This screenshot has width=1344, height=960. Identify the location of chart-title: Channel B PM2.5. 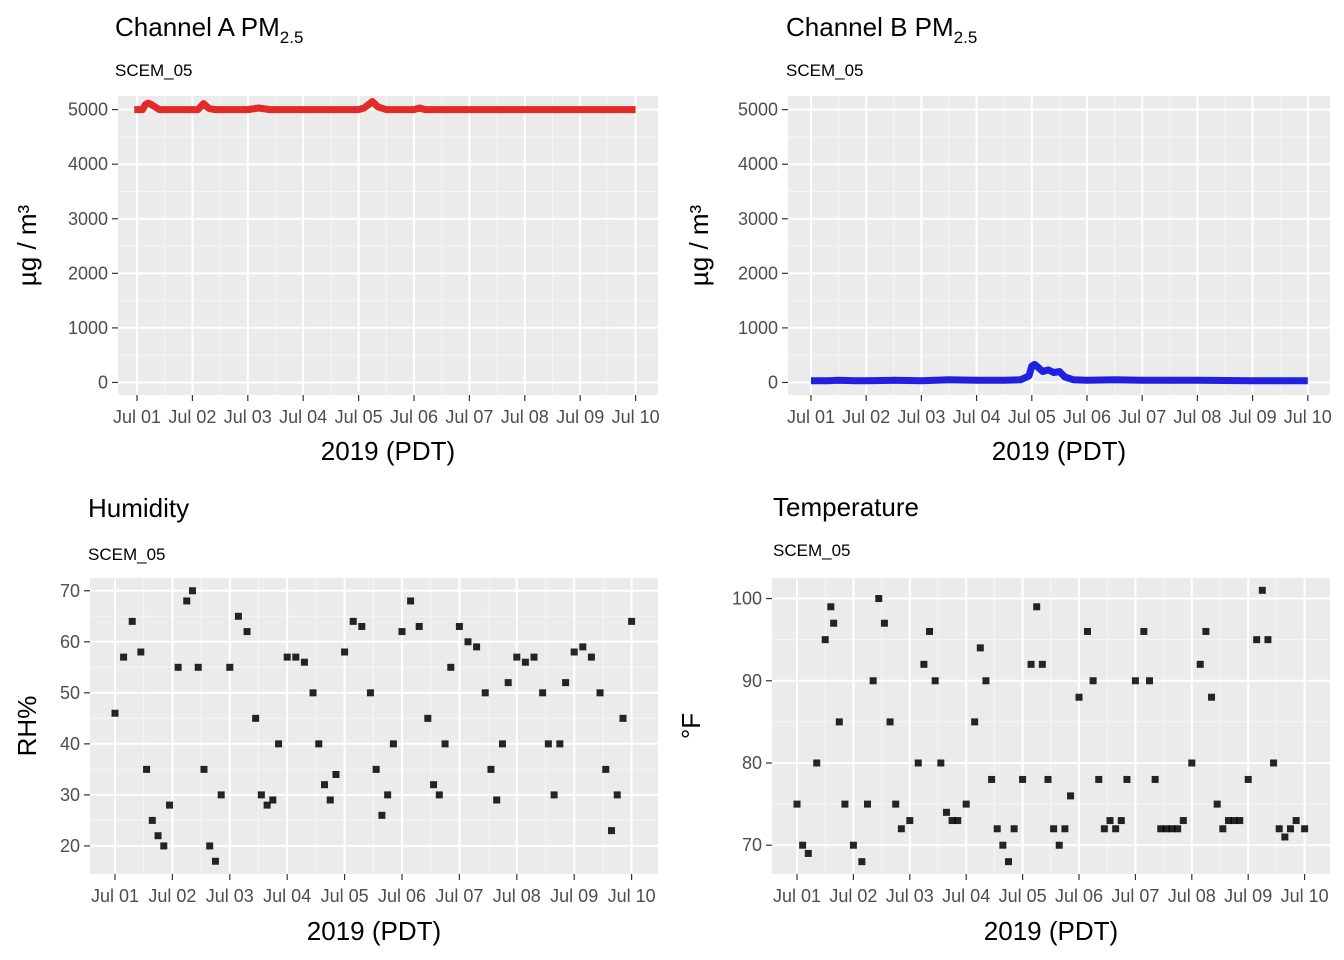
(881, 29).